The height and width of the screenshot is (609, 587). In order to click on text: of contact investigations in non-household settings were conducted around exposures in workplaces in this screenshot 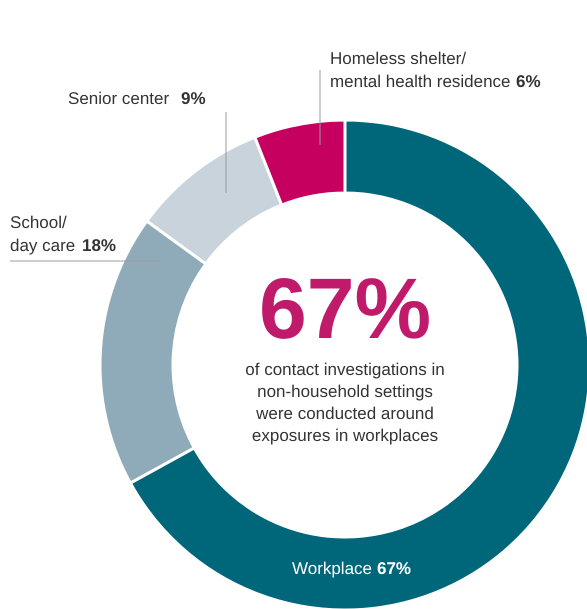, I will do `click(345, 402)`.